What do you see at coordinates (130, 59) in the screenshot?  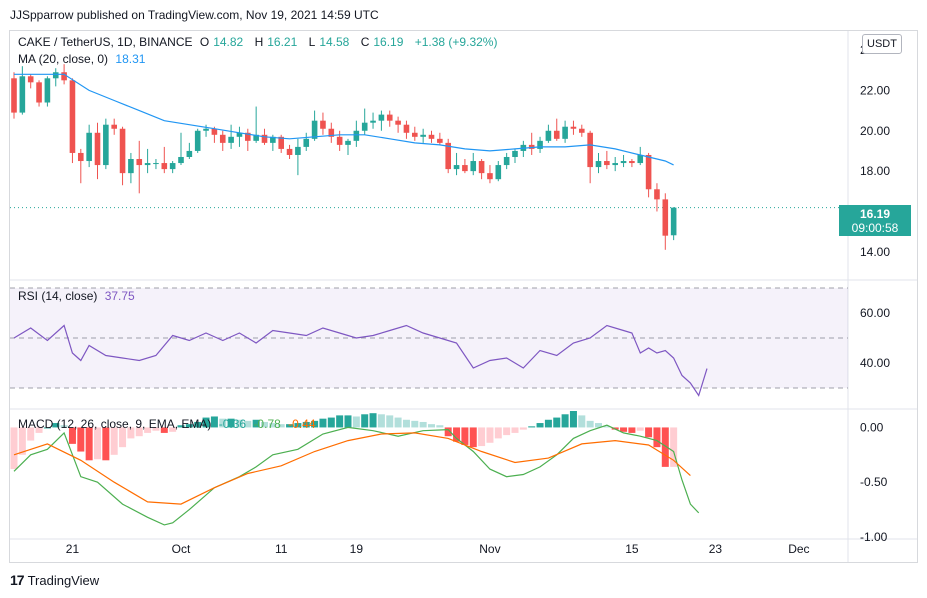 I see `ma-value: 18.31` at bounding box center [130, 59].